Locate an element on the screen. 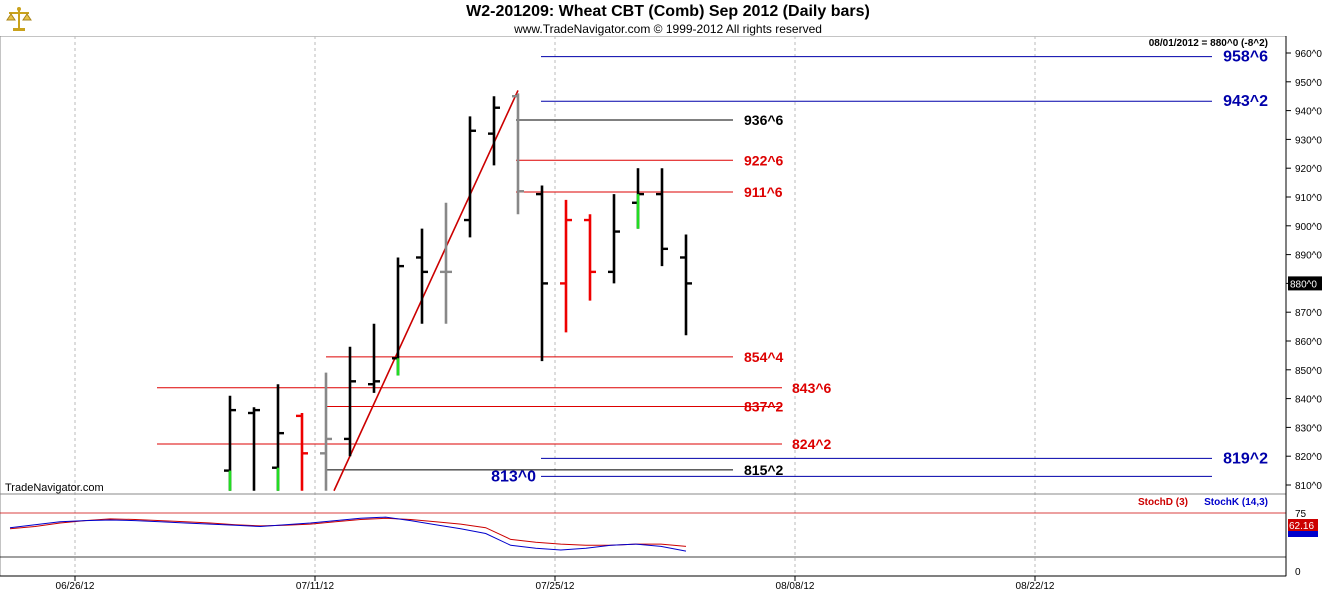 The height and width of the screenshot is (594, 1336). level-label: 843^6 is located at coordinates (812, 388).